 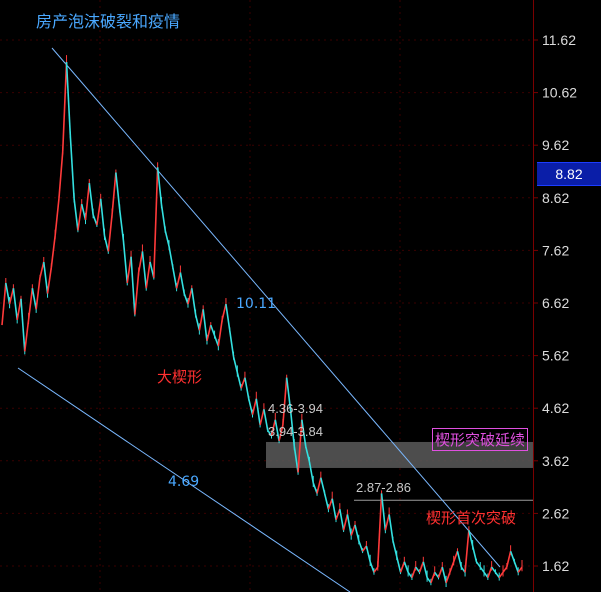 I want to click on big-wedge-label: 大楔形, so click(x=180, y=377).